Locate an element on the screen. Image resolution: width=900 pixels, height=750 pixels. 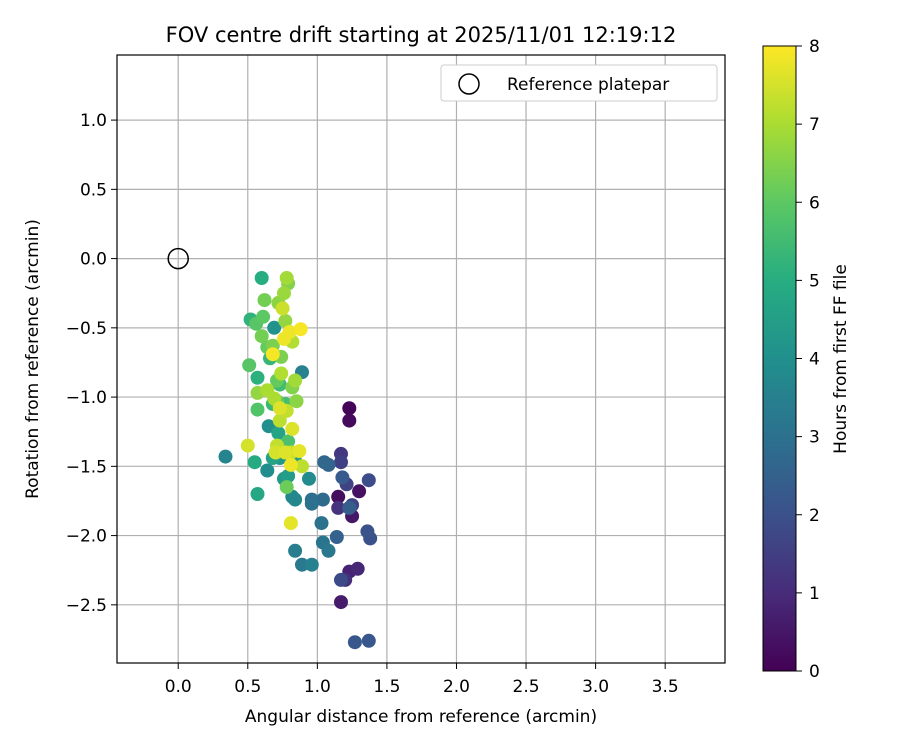
colorbar-tick-label: 7 is located at coordinates (814, 125).